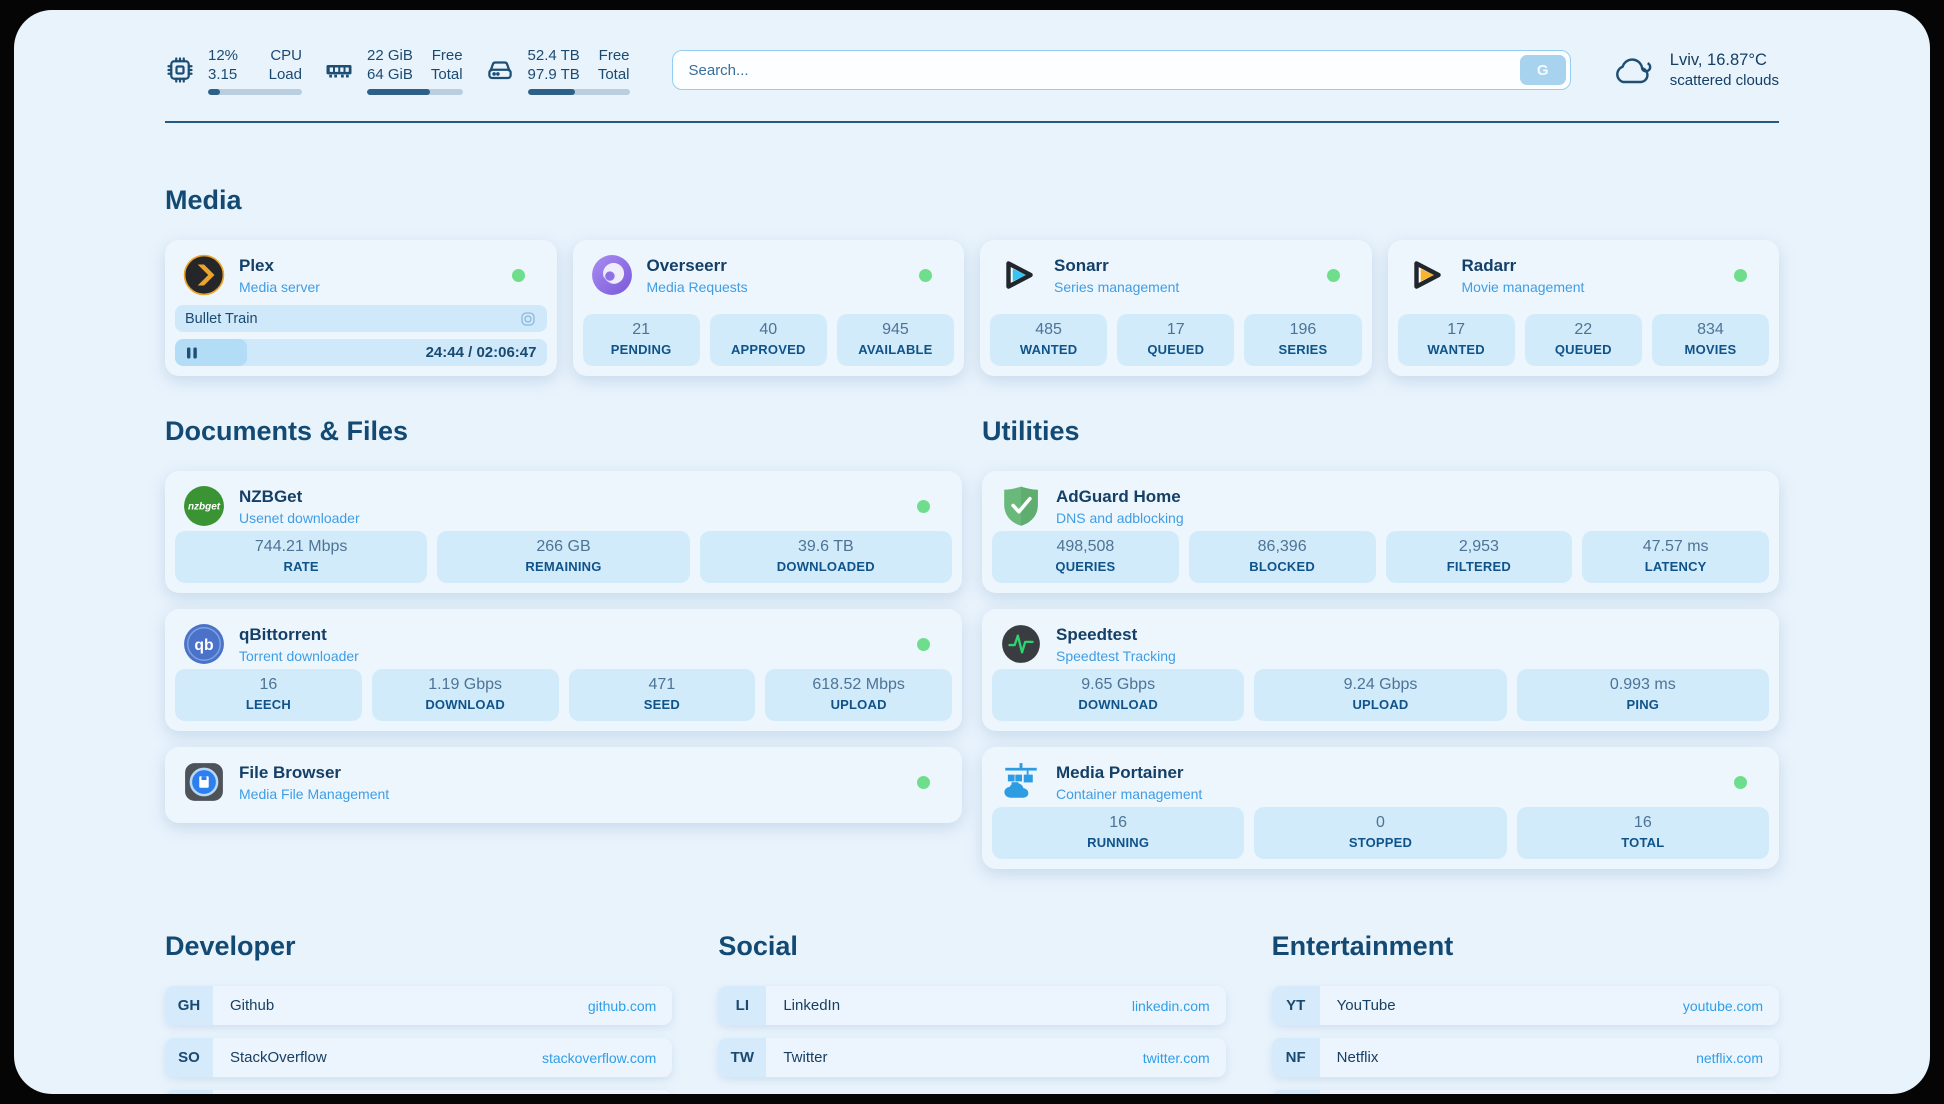 This screenshot has width=1944, height=1104. Describe the element at coordinates (742, 1057) in the screenshot. I see `bookmark-abbr: TW` at that location.